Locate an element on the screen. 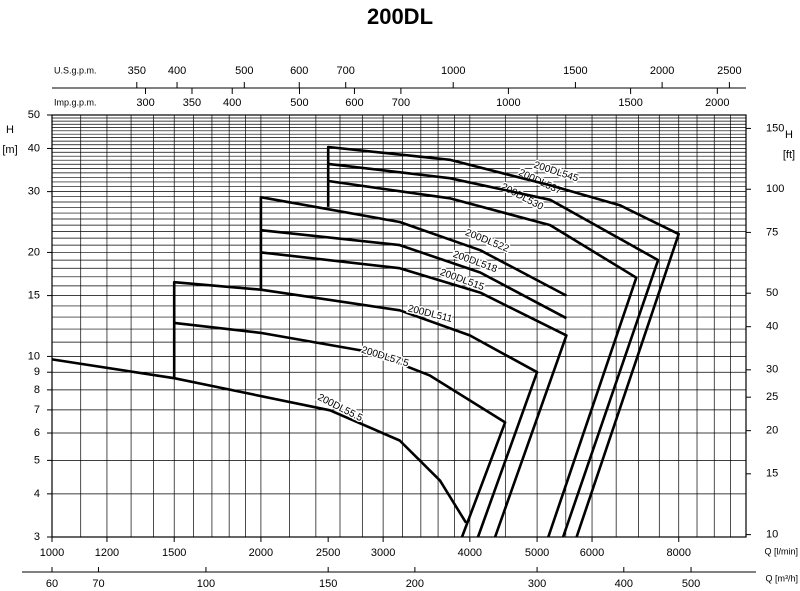 The height and width of the screenshot is (591, 800). chart-title: 200DL is located at coordinates (400, 16).